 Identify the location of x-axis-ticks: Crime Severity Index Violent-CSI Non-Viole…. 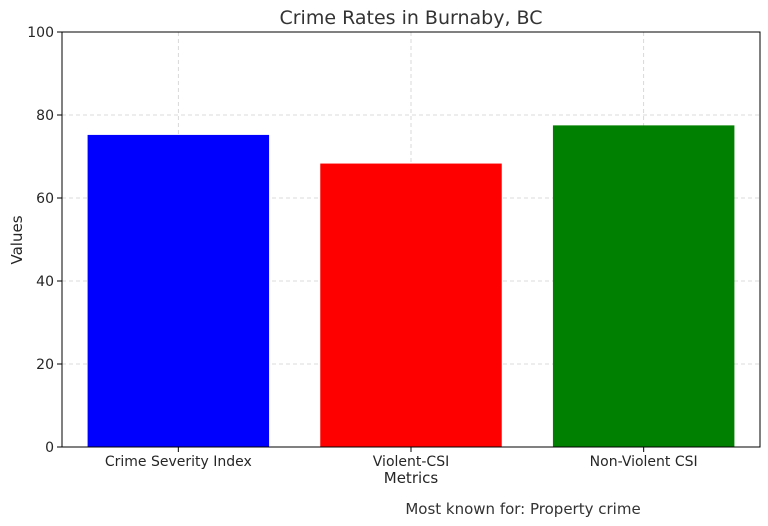
(401, 458).